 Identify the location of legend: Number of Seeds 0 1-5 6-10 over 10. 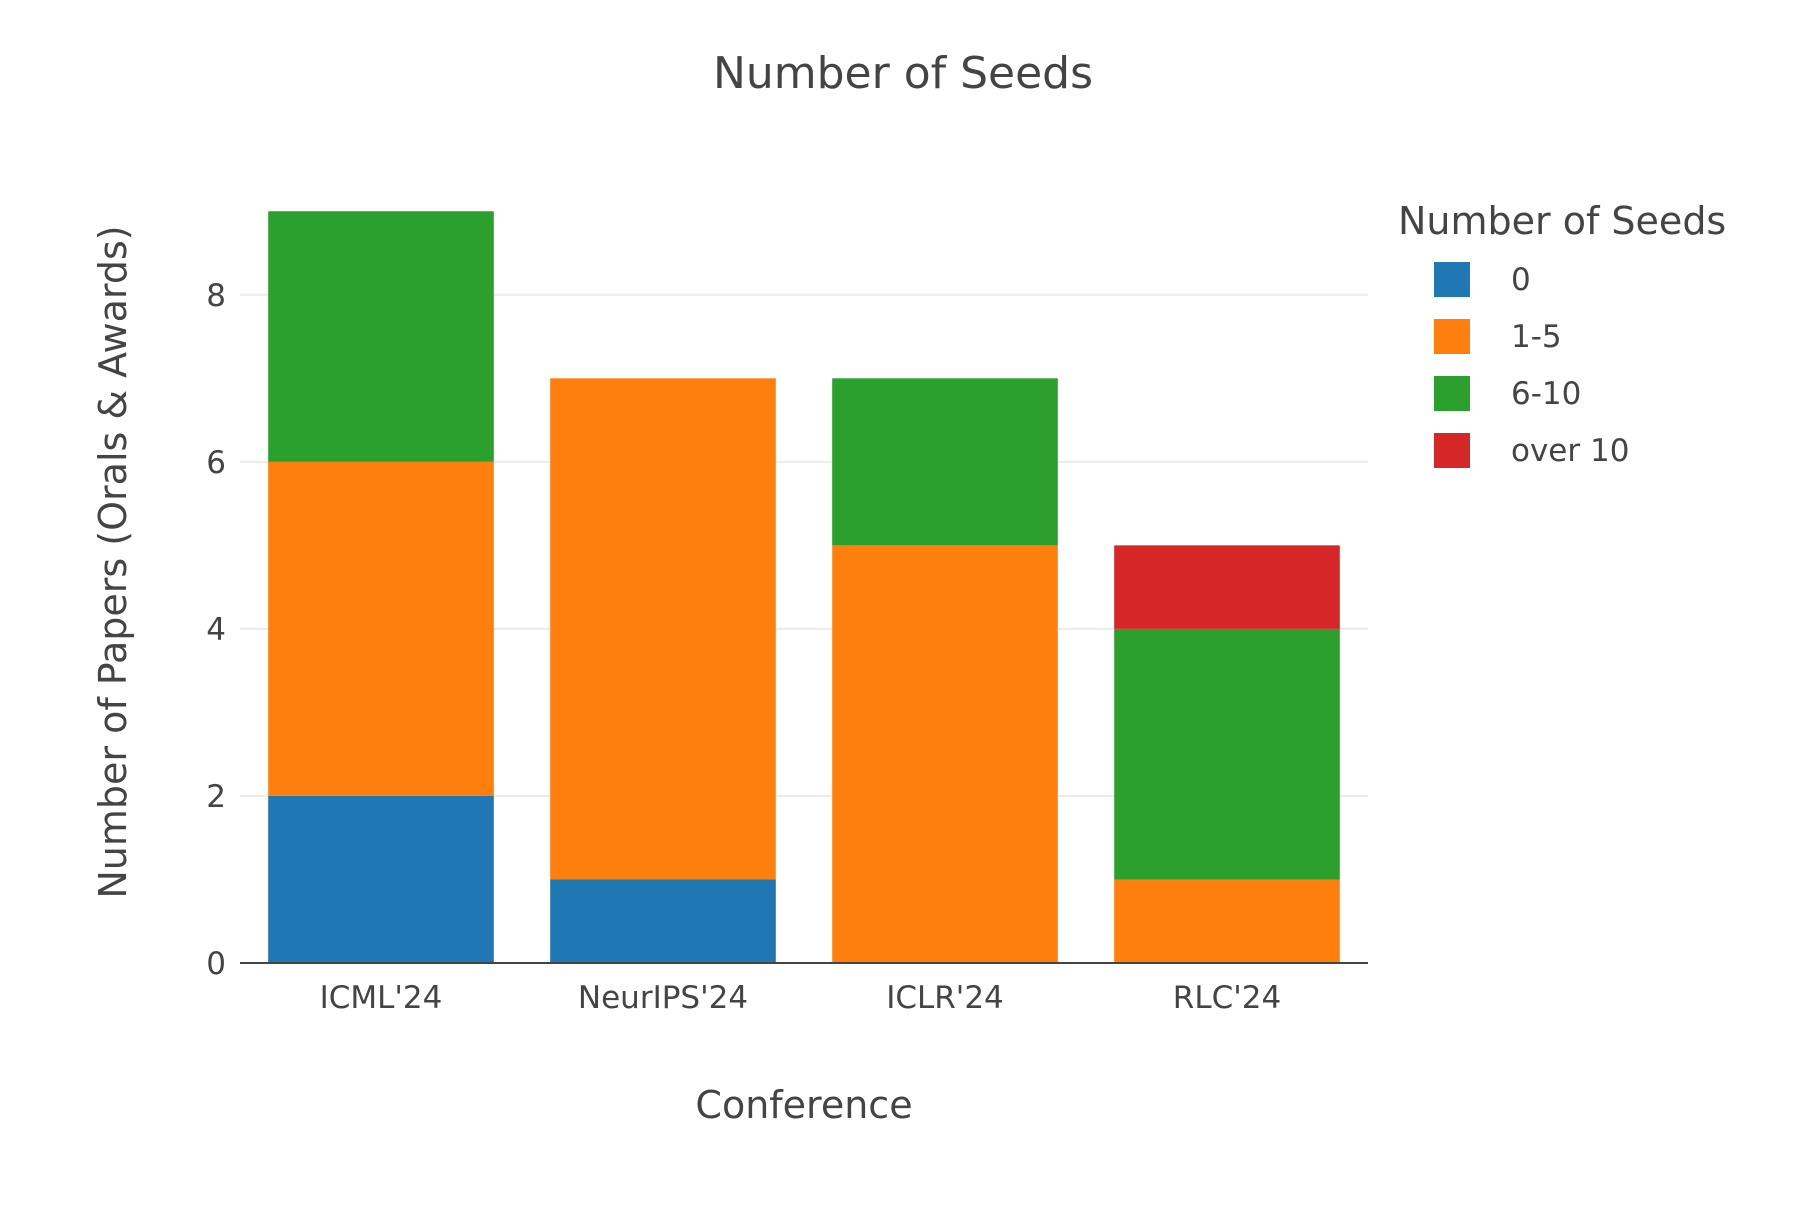
(1562, 334).